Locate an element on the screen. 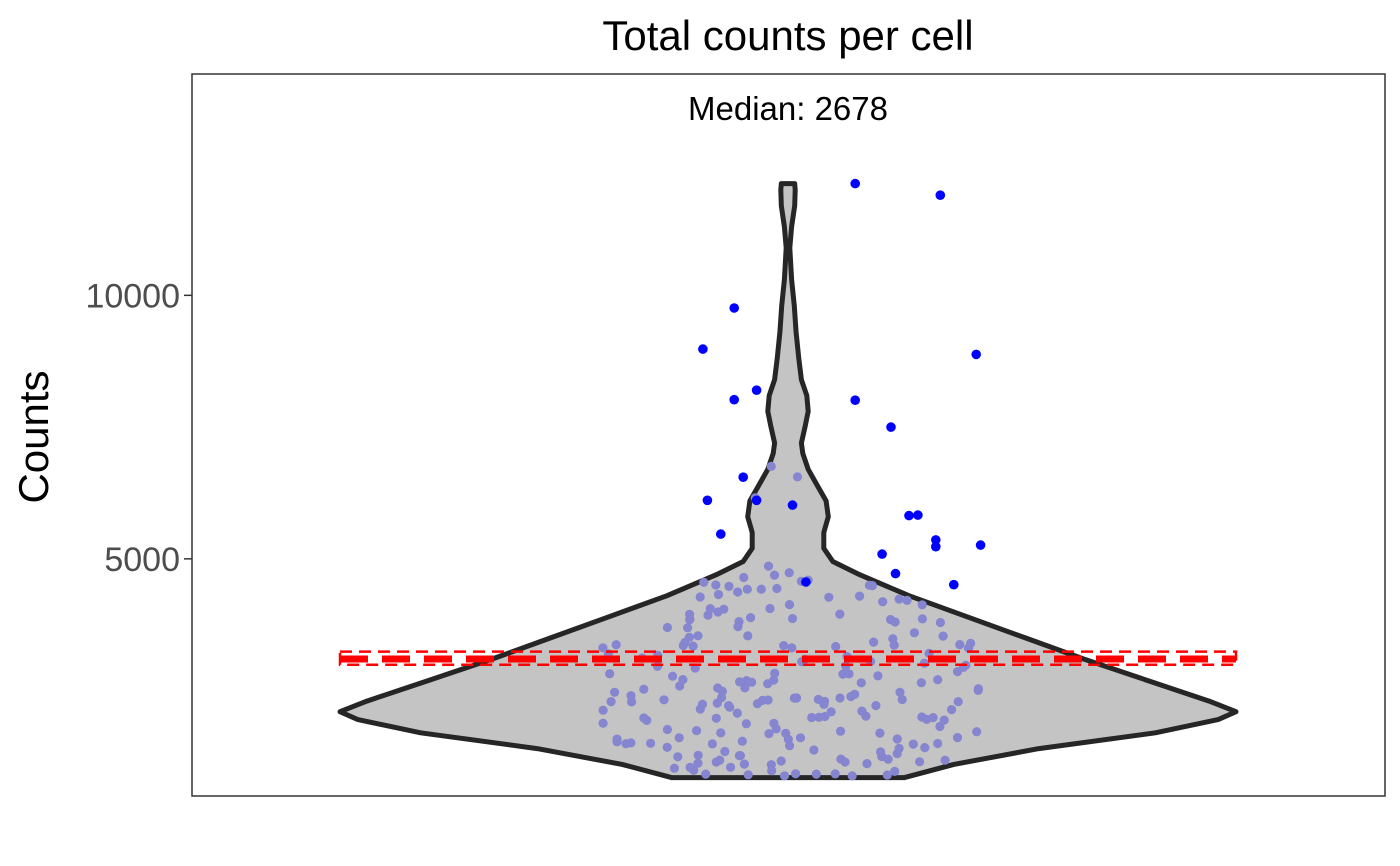 The image size is (1400, 866). y-axis-label: Counts is located at coordinates (33, 436).